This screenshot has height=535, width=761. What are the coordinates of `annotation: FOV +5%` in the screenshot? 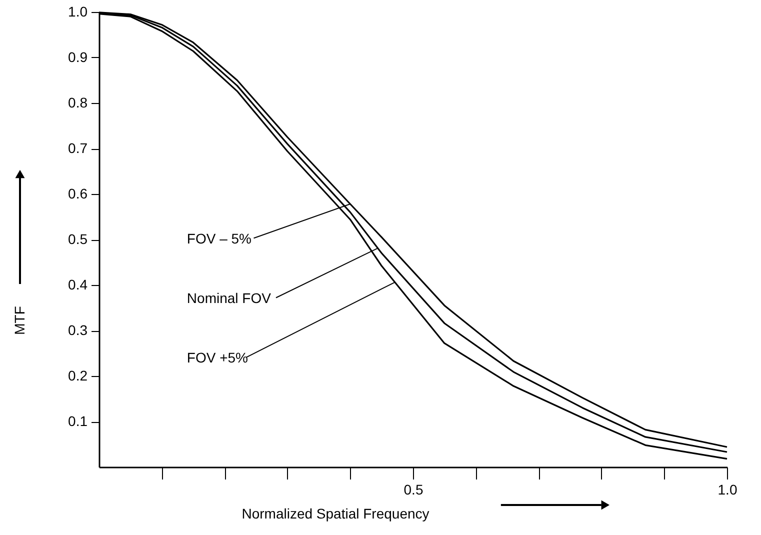 It's located at (217, 358).